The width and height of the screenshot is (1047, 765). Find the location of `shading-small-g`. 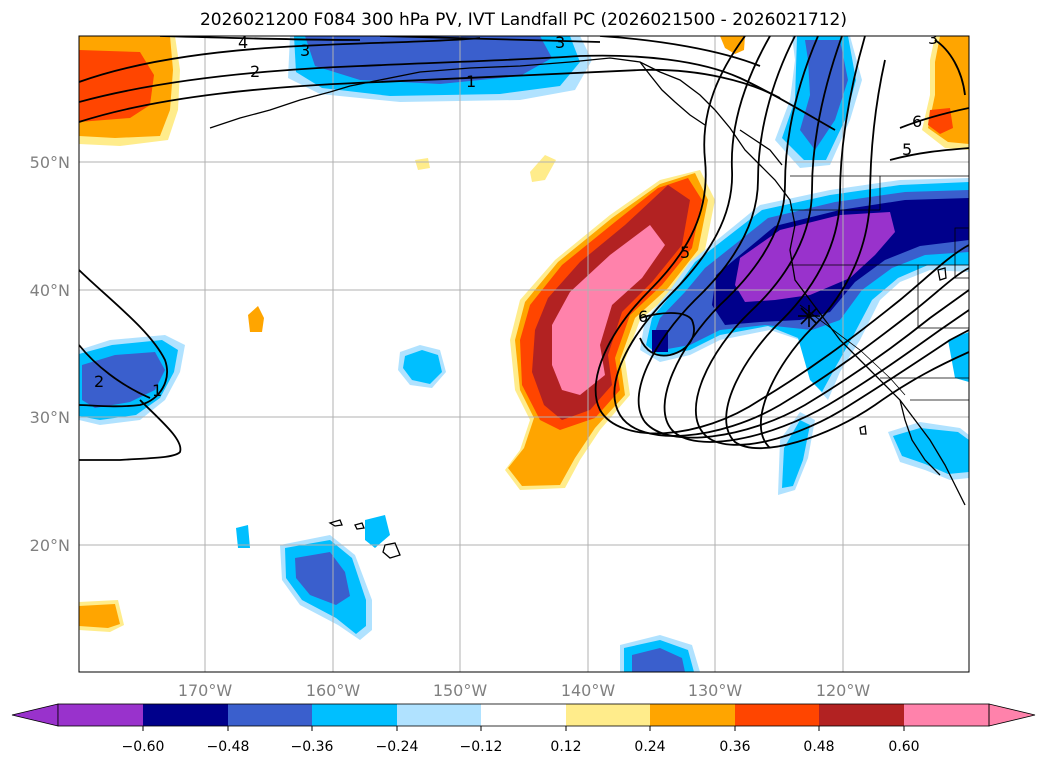

shading-small-g is located at coordinates (796, 454).